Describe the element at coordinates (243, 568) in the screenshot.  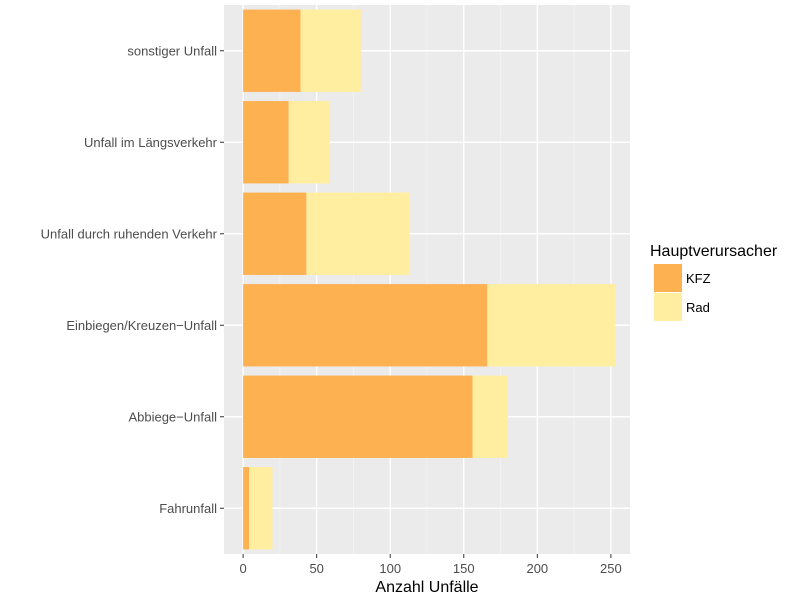
I see `x-tick-label: 0` at that location.